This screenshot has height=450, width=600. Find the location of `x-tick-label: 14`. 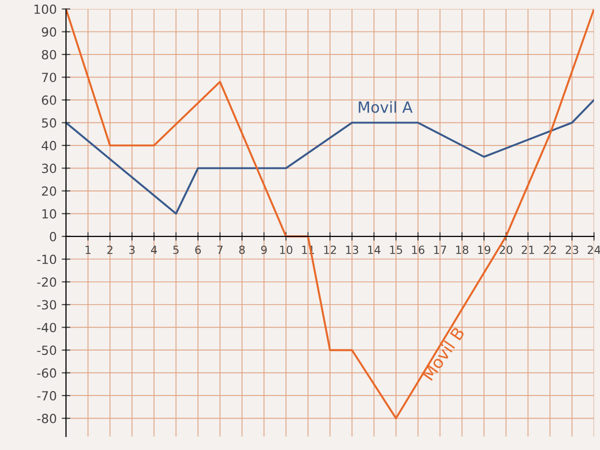

x-tick-label: 14 is located at coordinates (374, 250).